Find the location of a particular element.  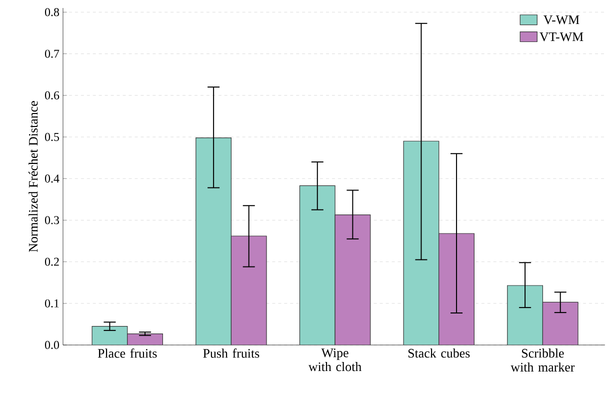

x-tick-label: Stack cubes is located at coordinates (439, 353).